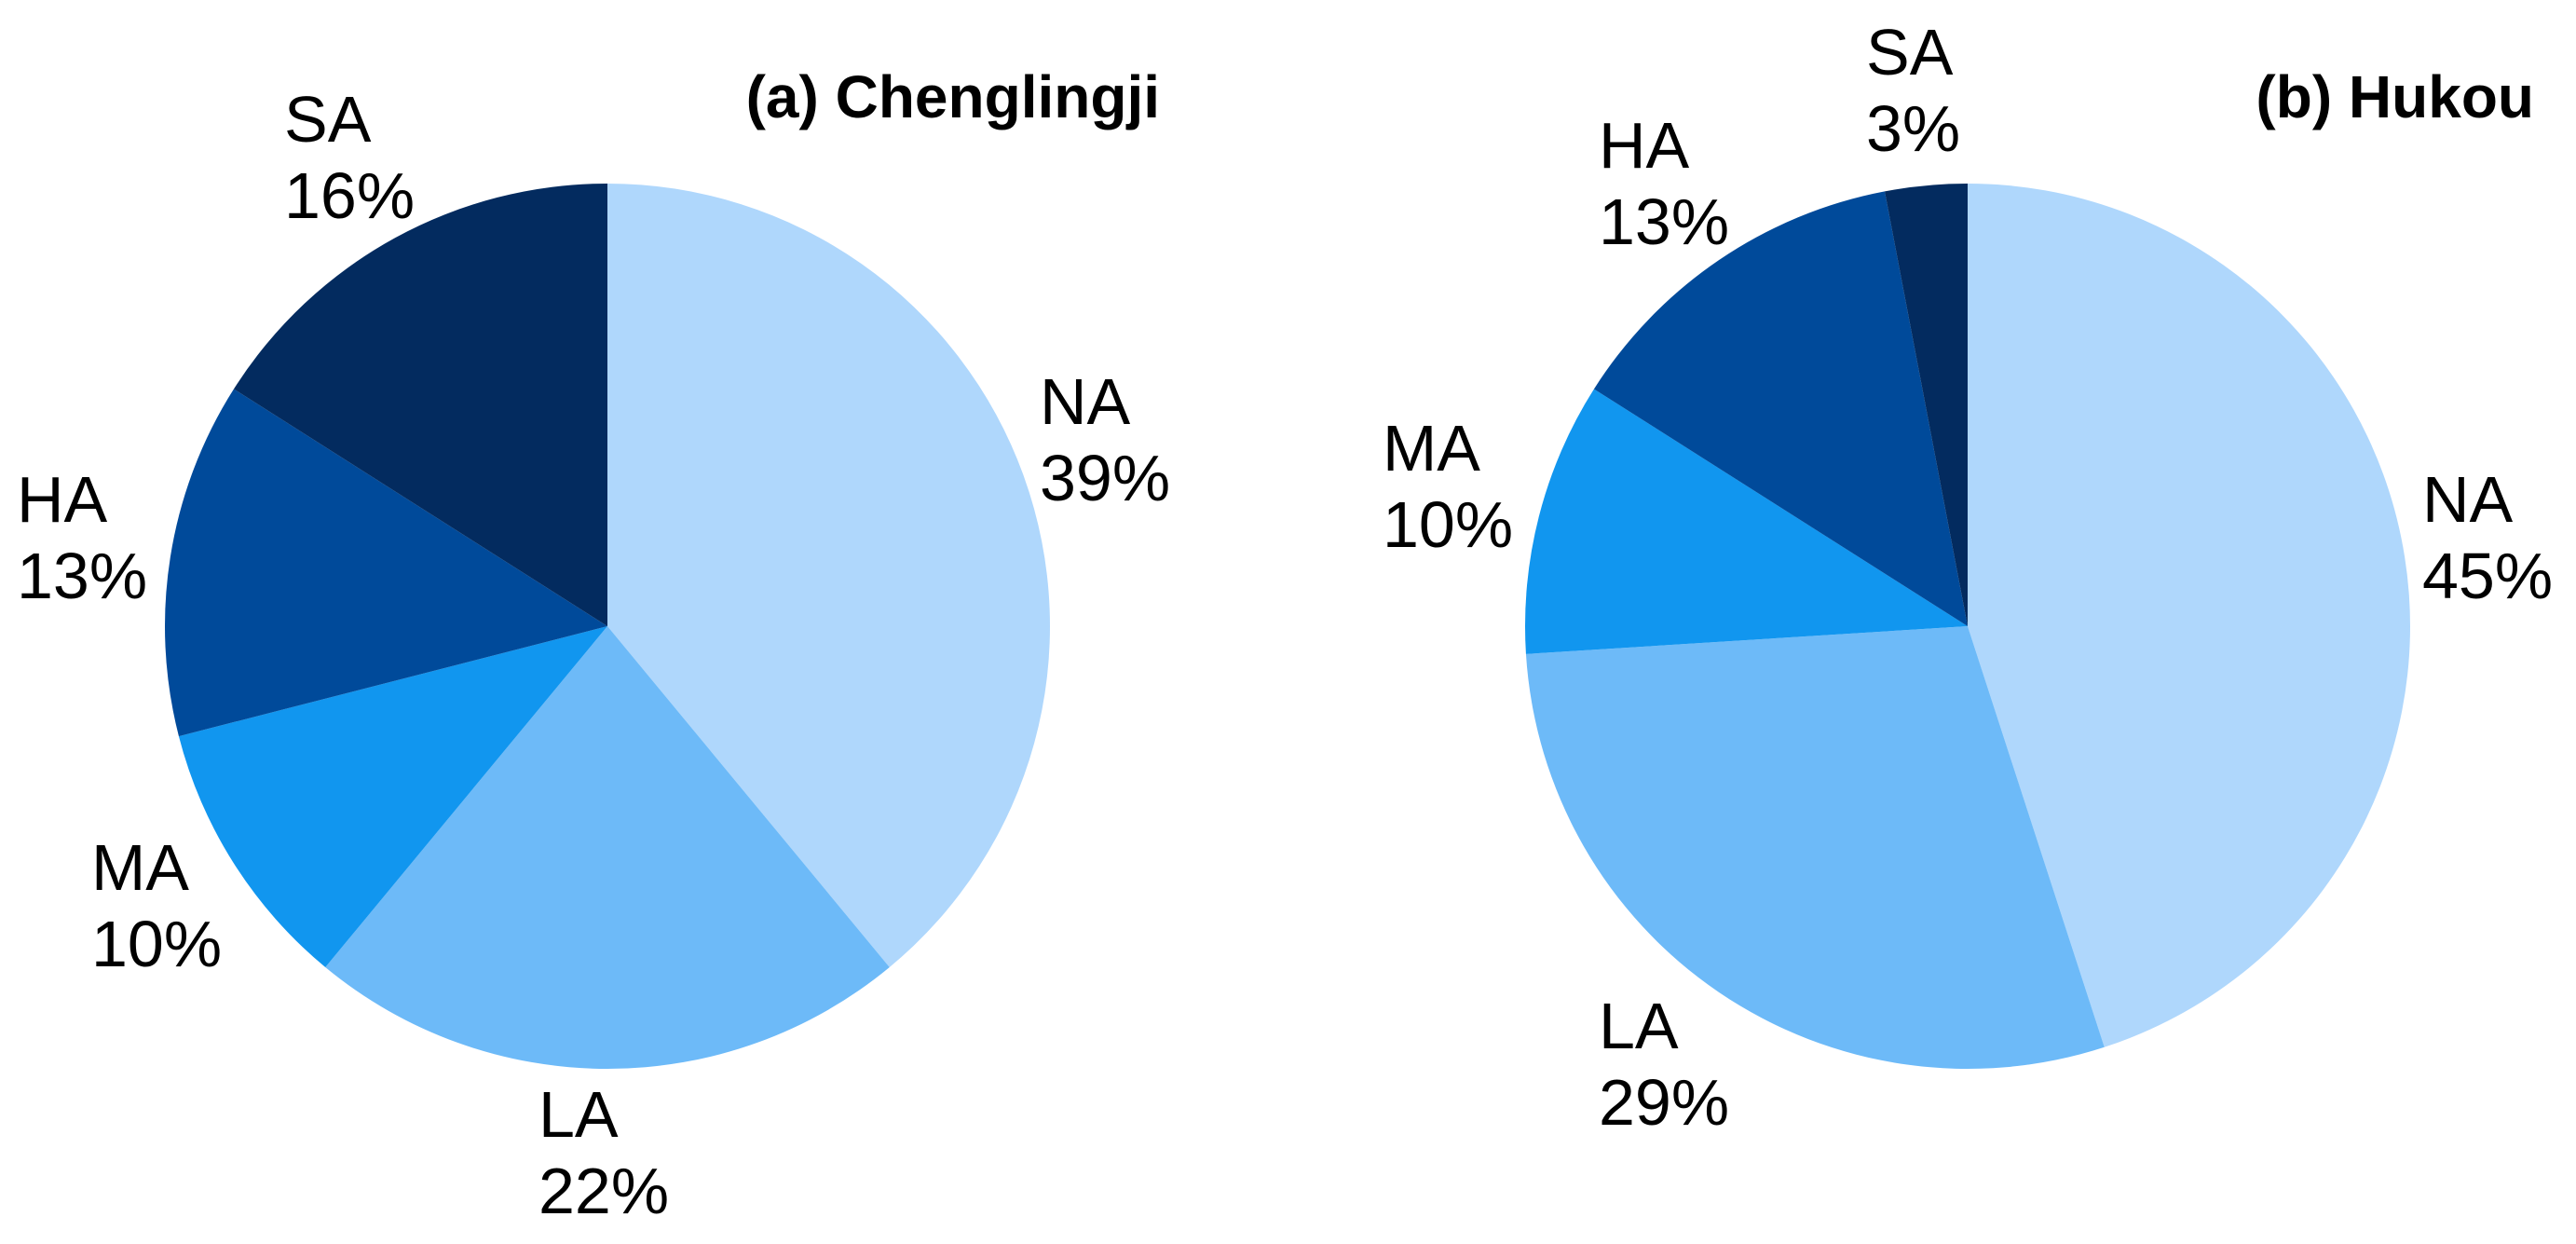 This screenshot has height=1244, width=2576. What do you see at coordinates (603, 1152) in the screenshot?
I see `slice-label-la: LA 22%` at bounding box center [603, 1152].